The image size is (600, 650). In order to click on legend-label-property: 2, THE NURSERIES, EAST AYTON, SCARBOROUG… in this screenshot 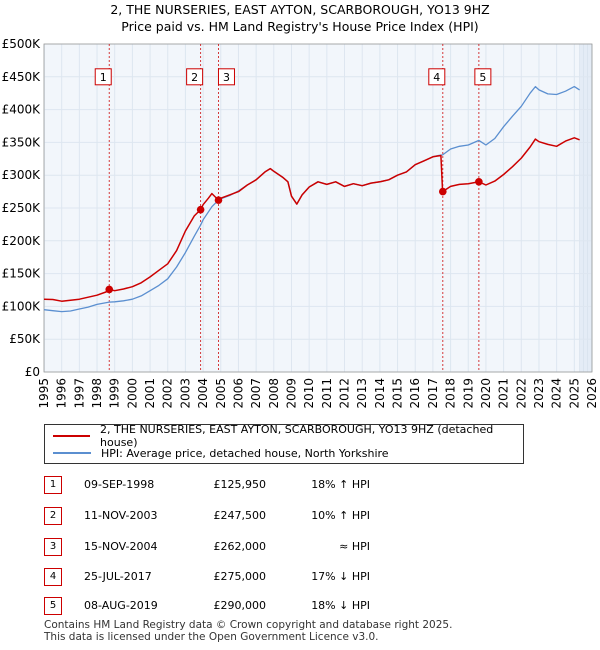, I will do `click(297, 436)`.